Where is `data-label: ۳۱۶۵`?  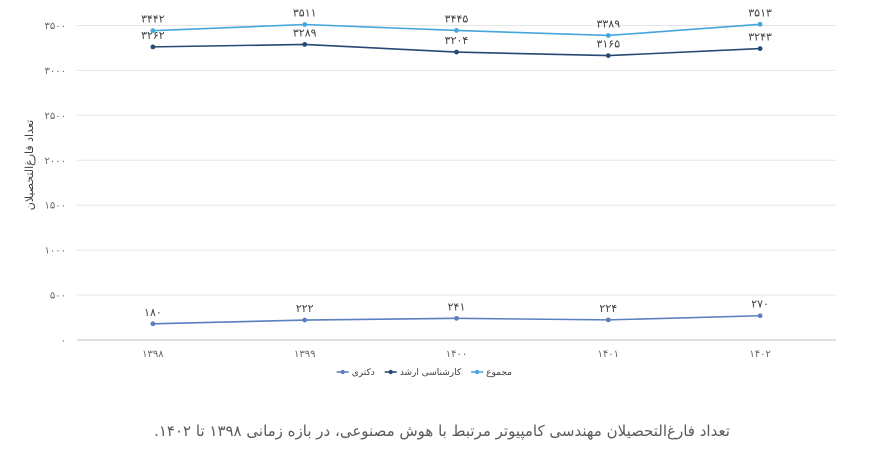 data-label: ۳۱۶۵ is located at coordinates (608, 44).